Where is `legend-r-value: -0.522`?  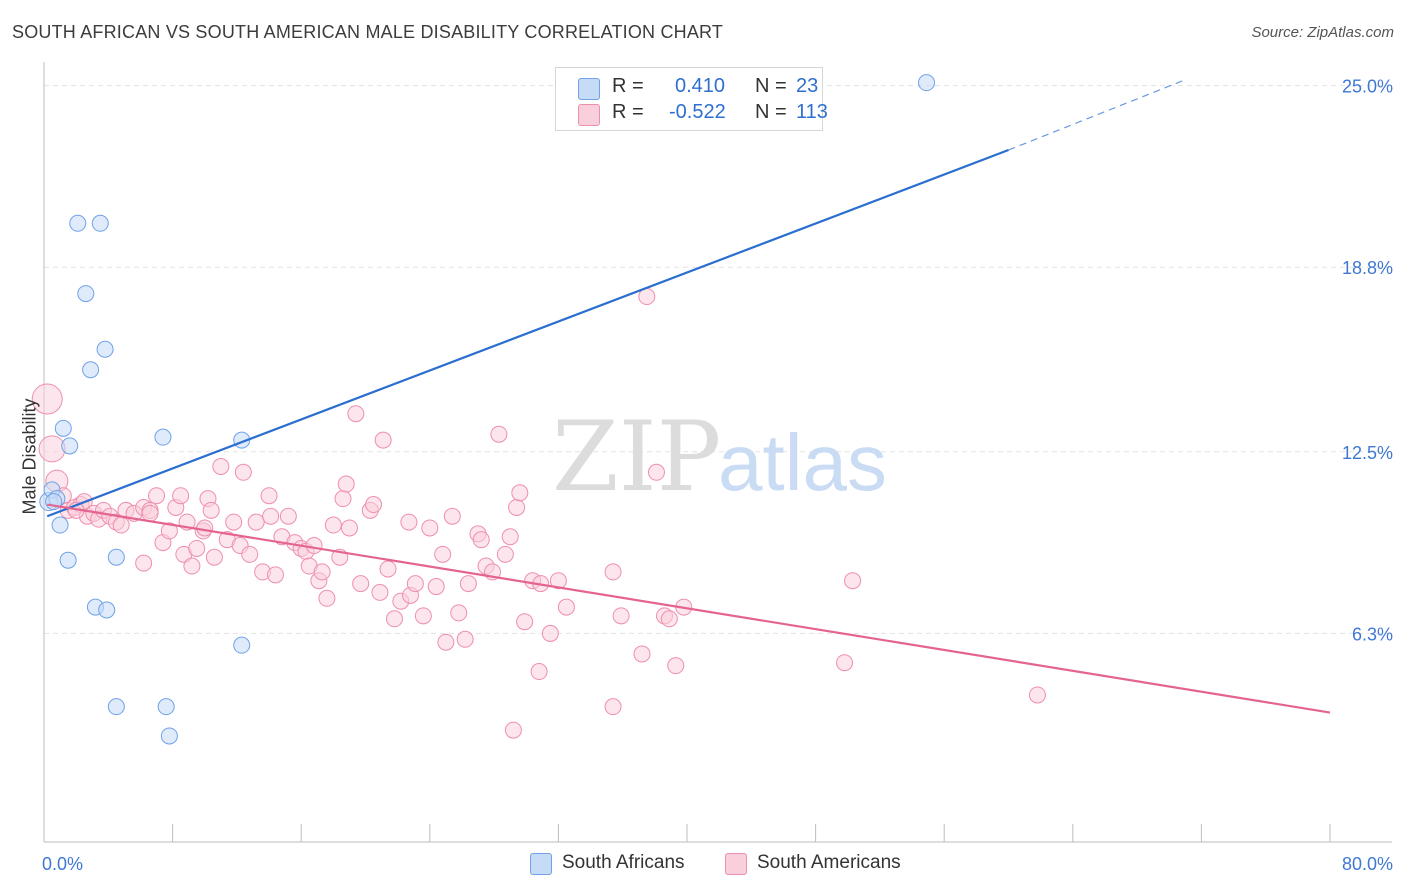 legend-r-value: -0.522 is located at coordinates (697, 112).